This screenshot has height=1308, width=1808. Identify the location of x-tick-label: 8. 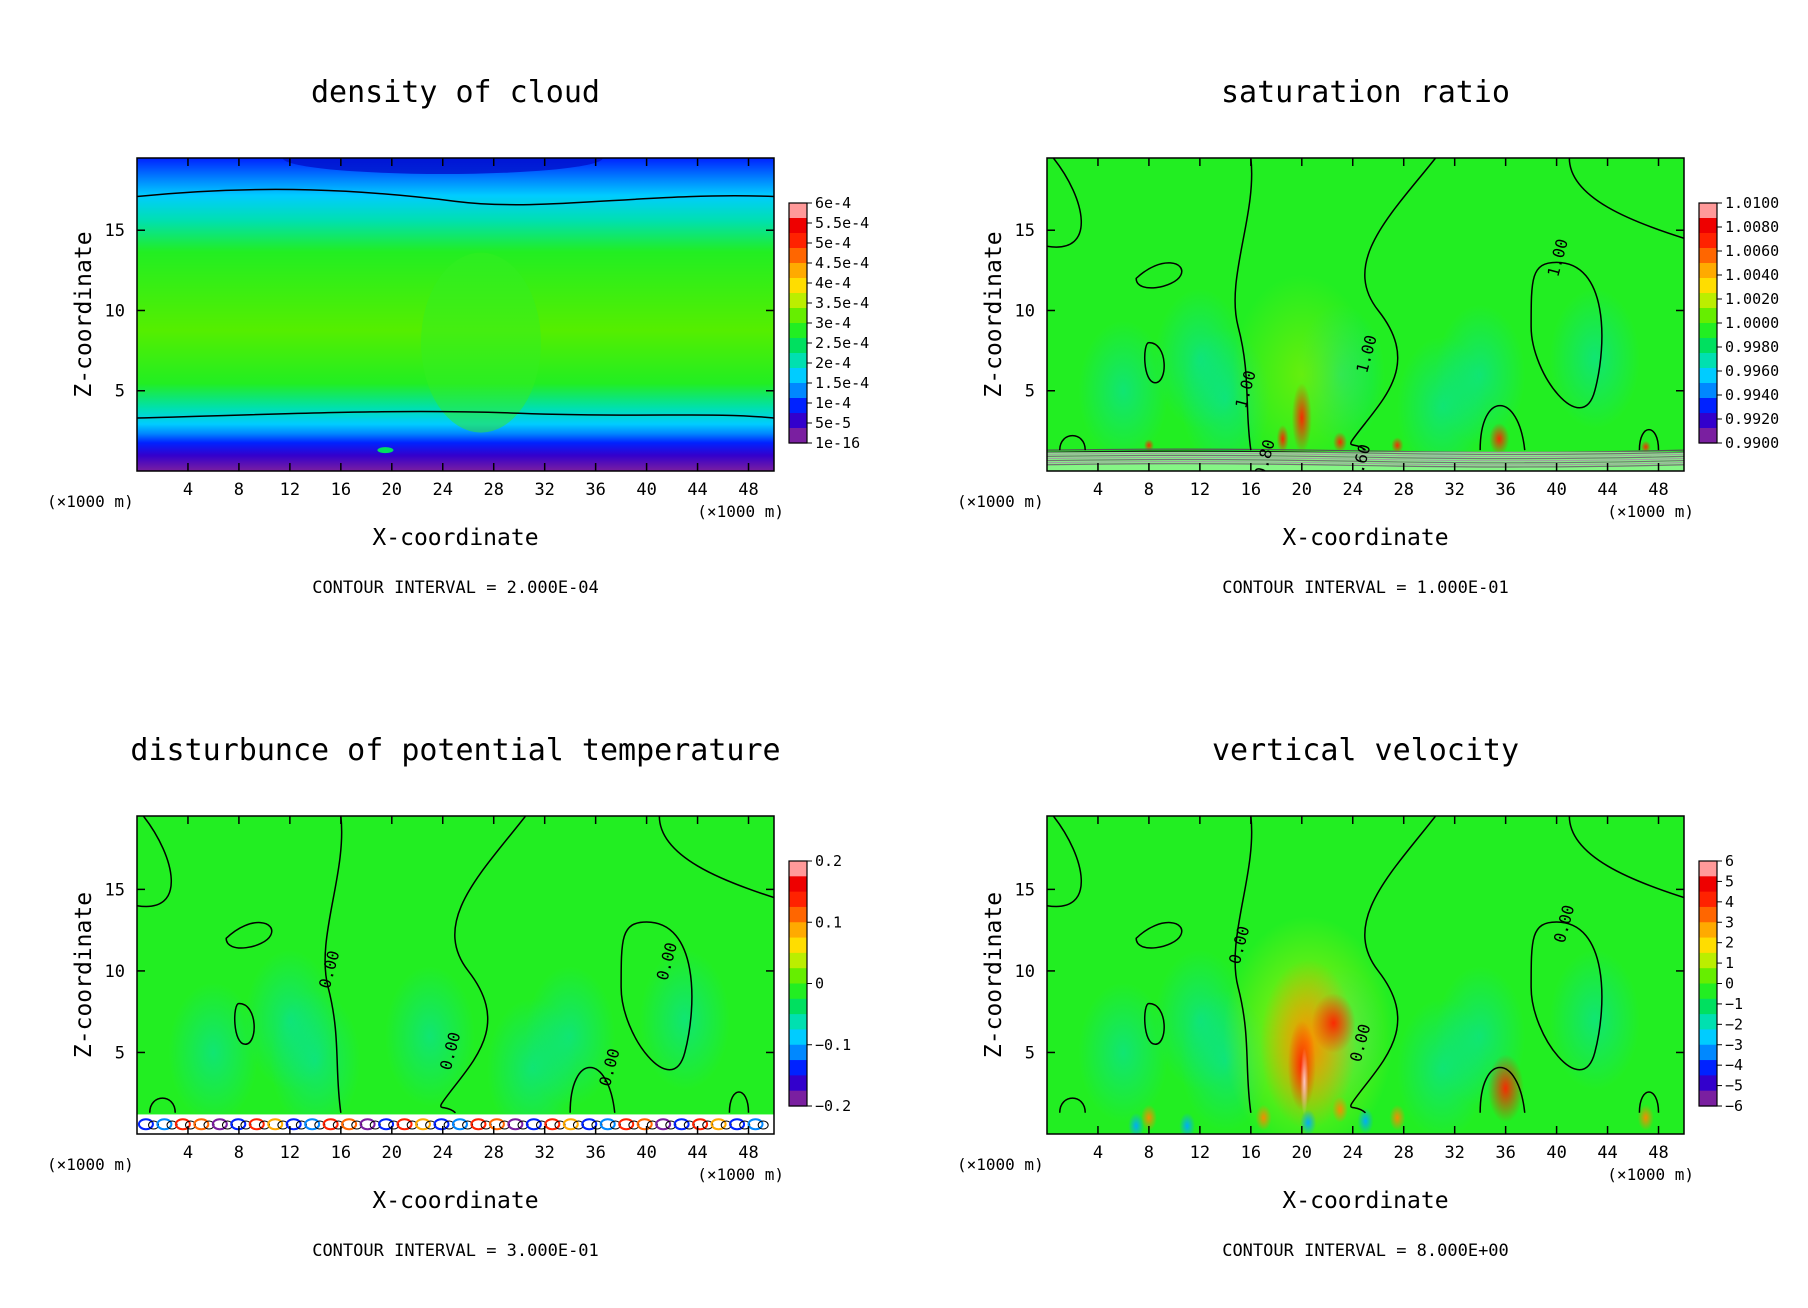
(239, 1153).